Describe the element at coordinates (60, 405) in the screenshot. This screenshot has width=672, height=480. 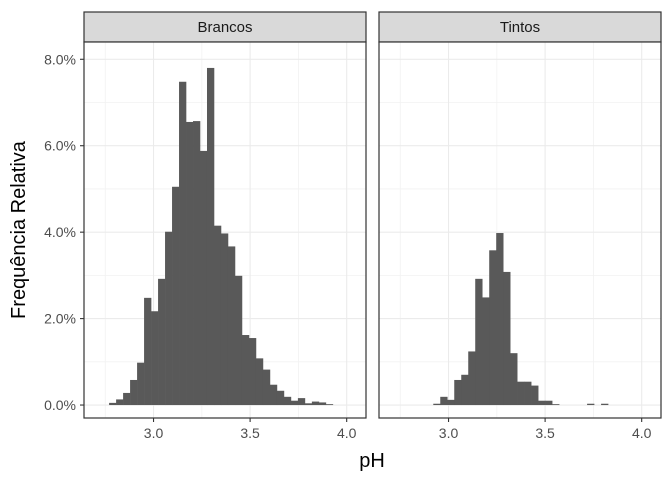
I see `y-tick-label: 0.0%` at that location.